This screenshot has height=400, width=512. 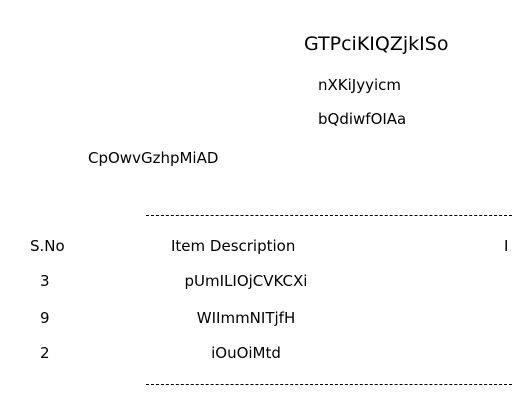 What do you see at coordinates (376, 44) in the screenshot?
I see `document-title: GTPciKIQZjkISo` at bounding box center [376, 44].